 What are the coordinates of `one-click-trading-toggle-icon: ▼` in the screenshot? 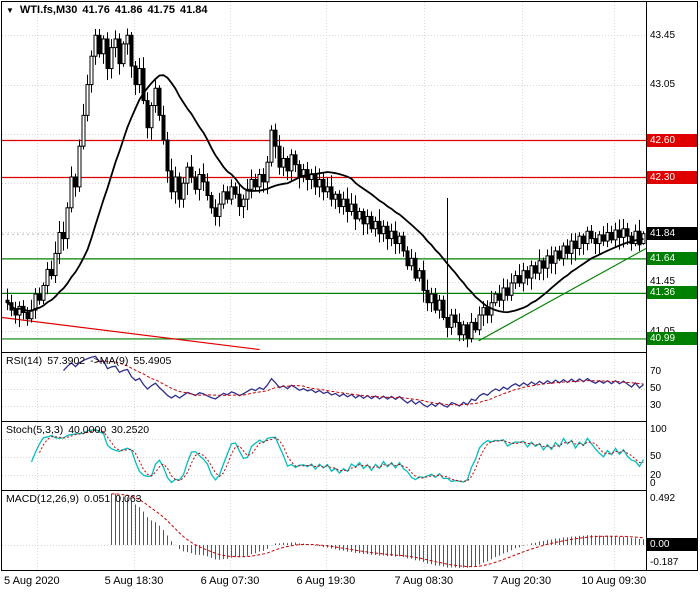 It's located at (10, 10).